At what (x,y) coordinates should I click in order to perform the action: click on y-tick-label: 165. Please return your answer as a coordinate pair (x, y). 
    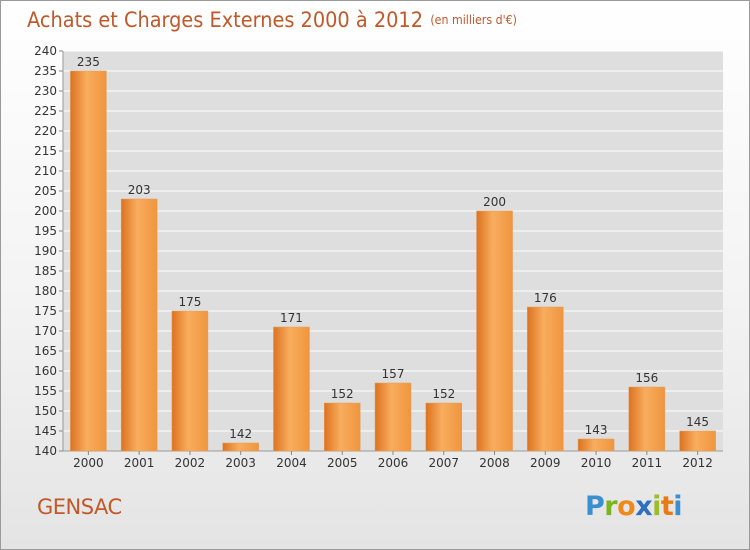
    Looking at the image, I should click on (45, 351).